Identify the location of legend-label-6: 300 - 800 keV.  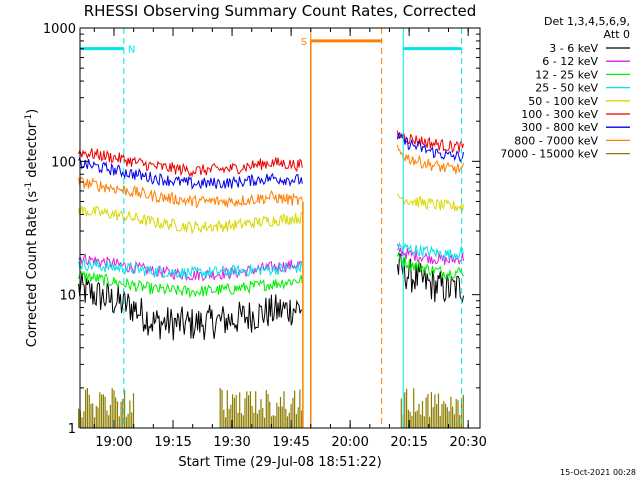
(559, 127).